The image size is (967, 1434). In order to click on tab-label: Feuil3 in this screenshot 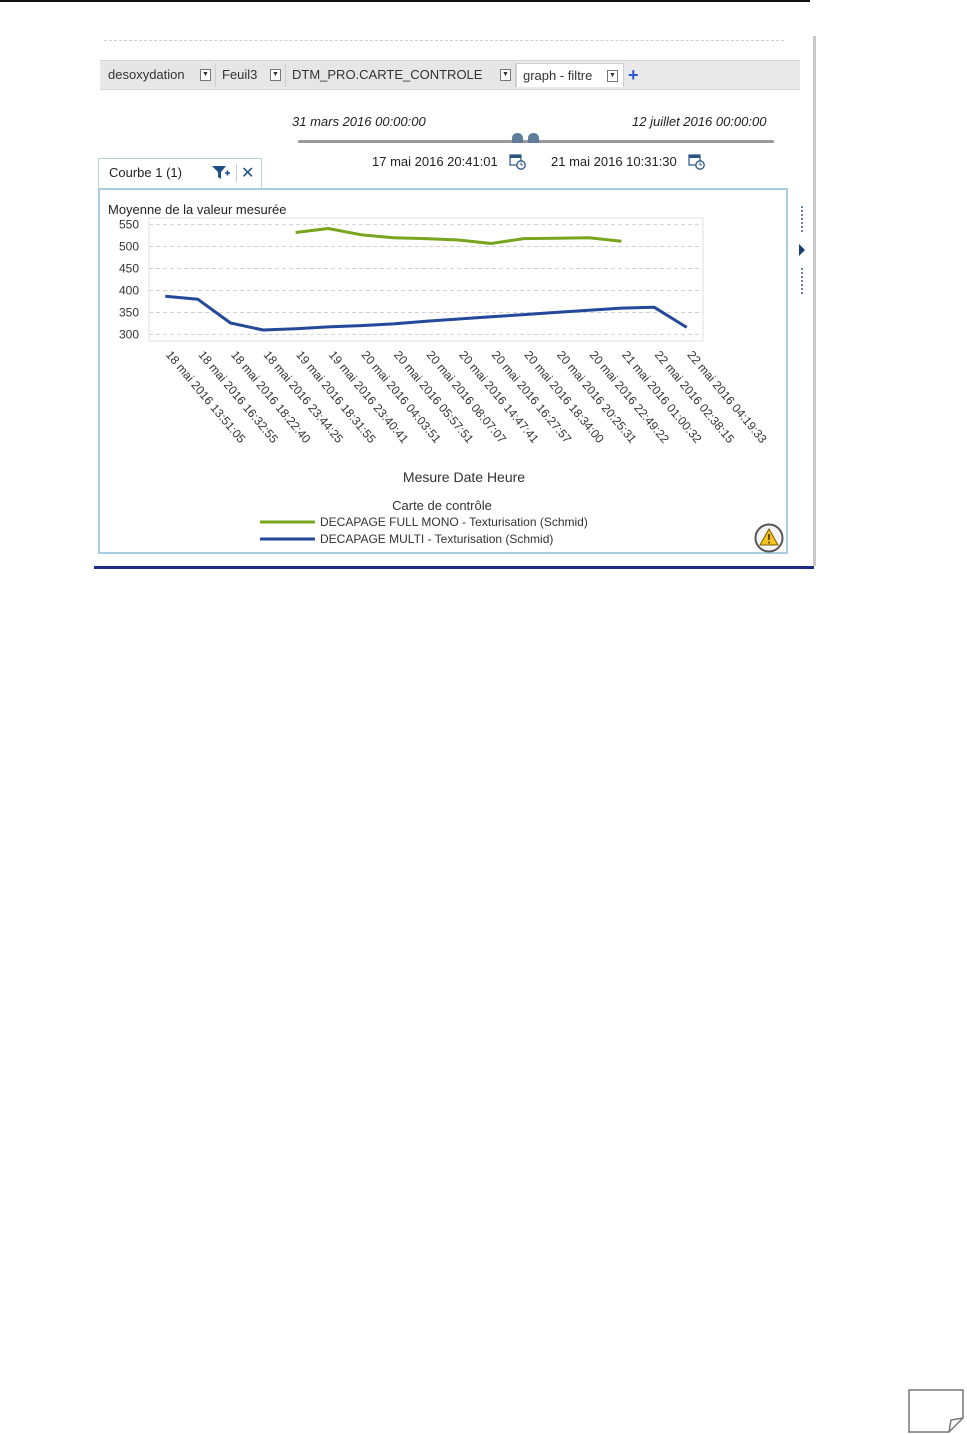, I will do `click(240, 74)`.